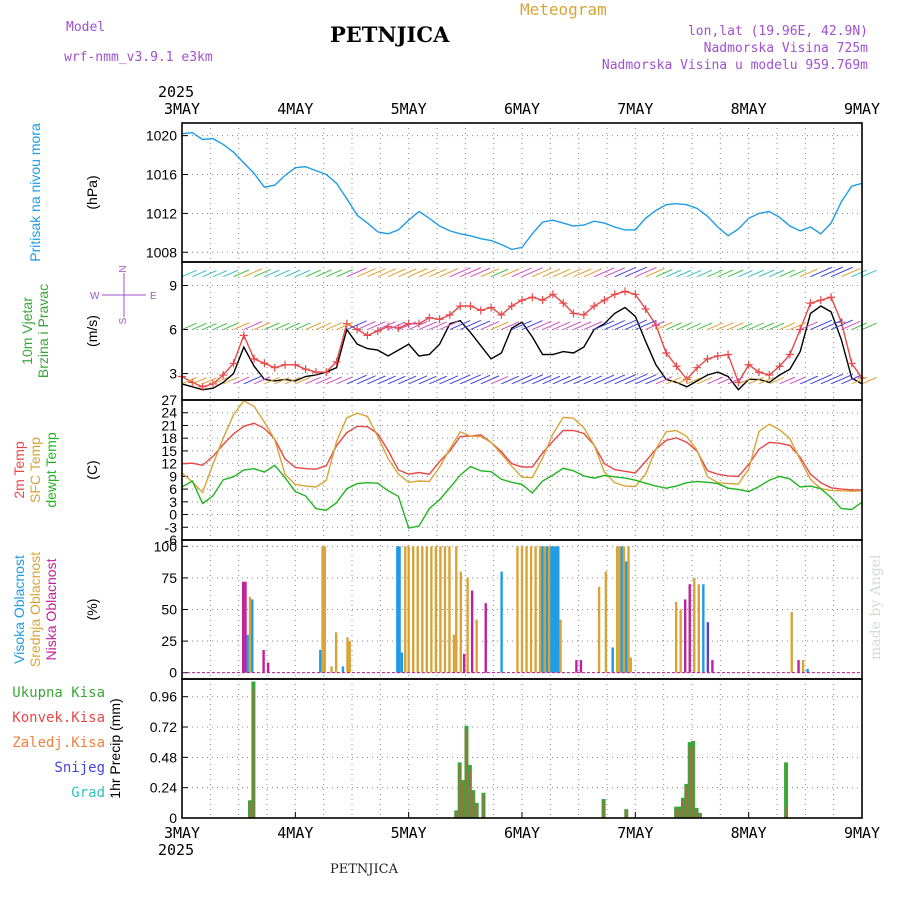 This screenshot has width=900, height=900. What do you see at coordinates (169, 451) in the screenshot?
I see `y-tick-label: 15` at bounding box center [169, 451].